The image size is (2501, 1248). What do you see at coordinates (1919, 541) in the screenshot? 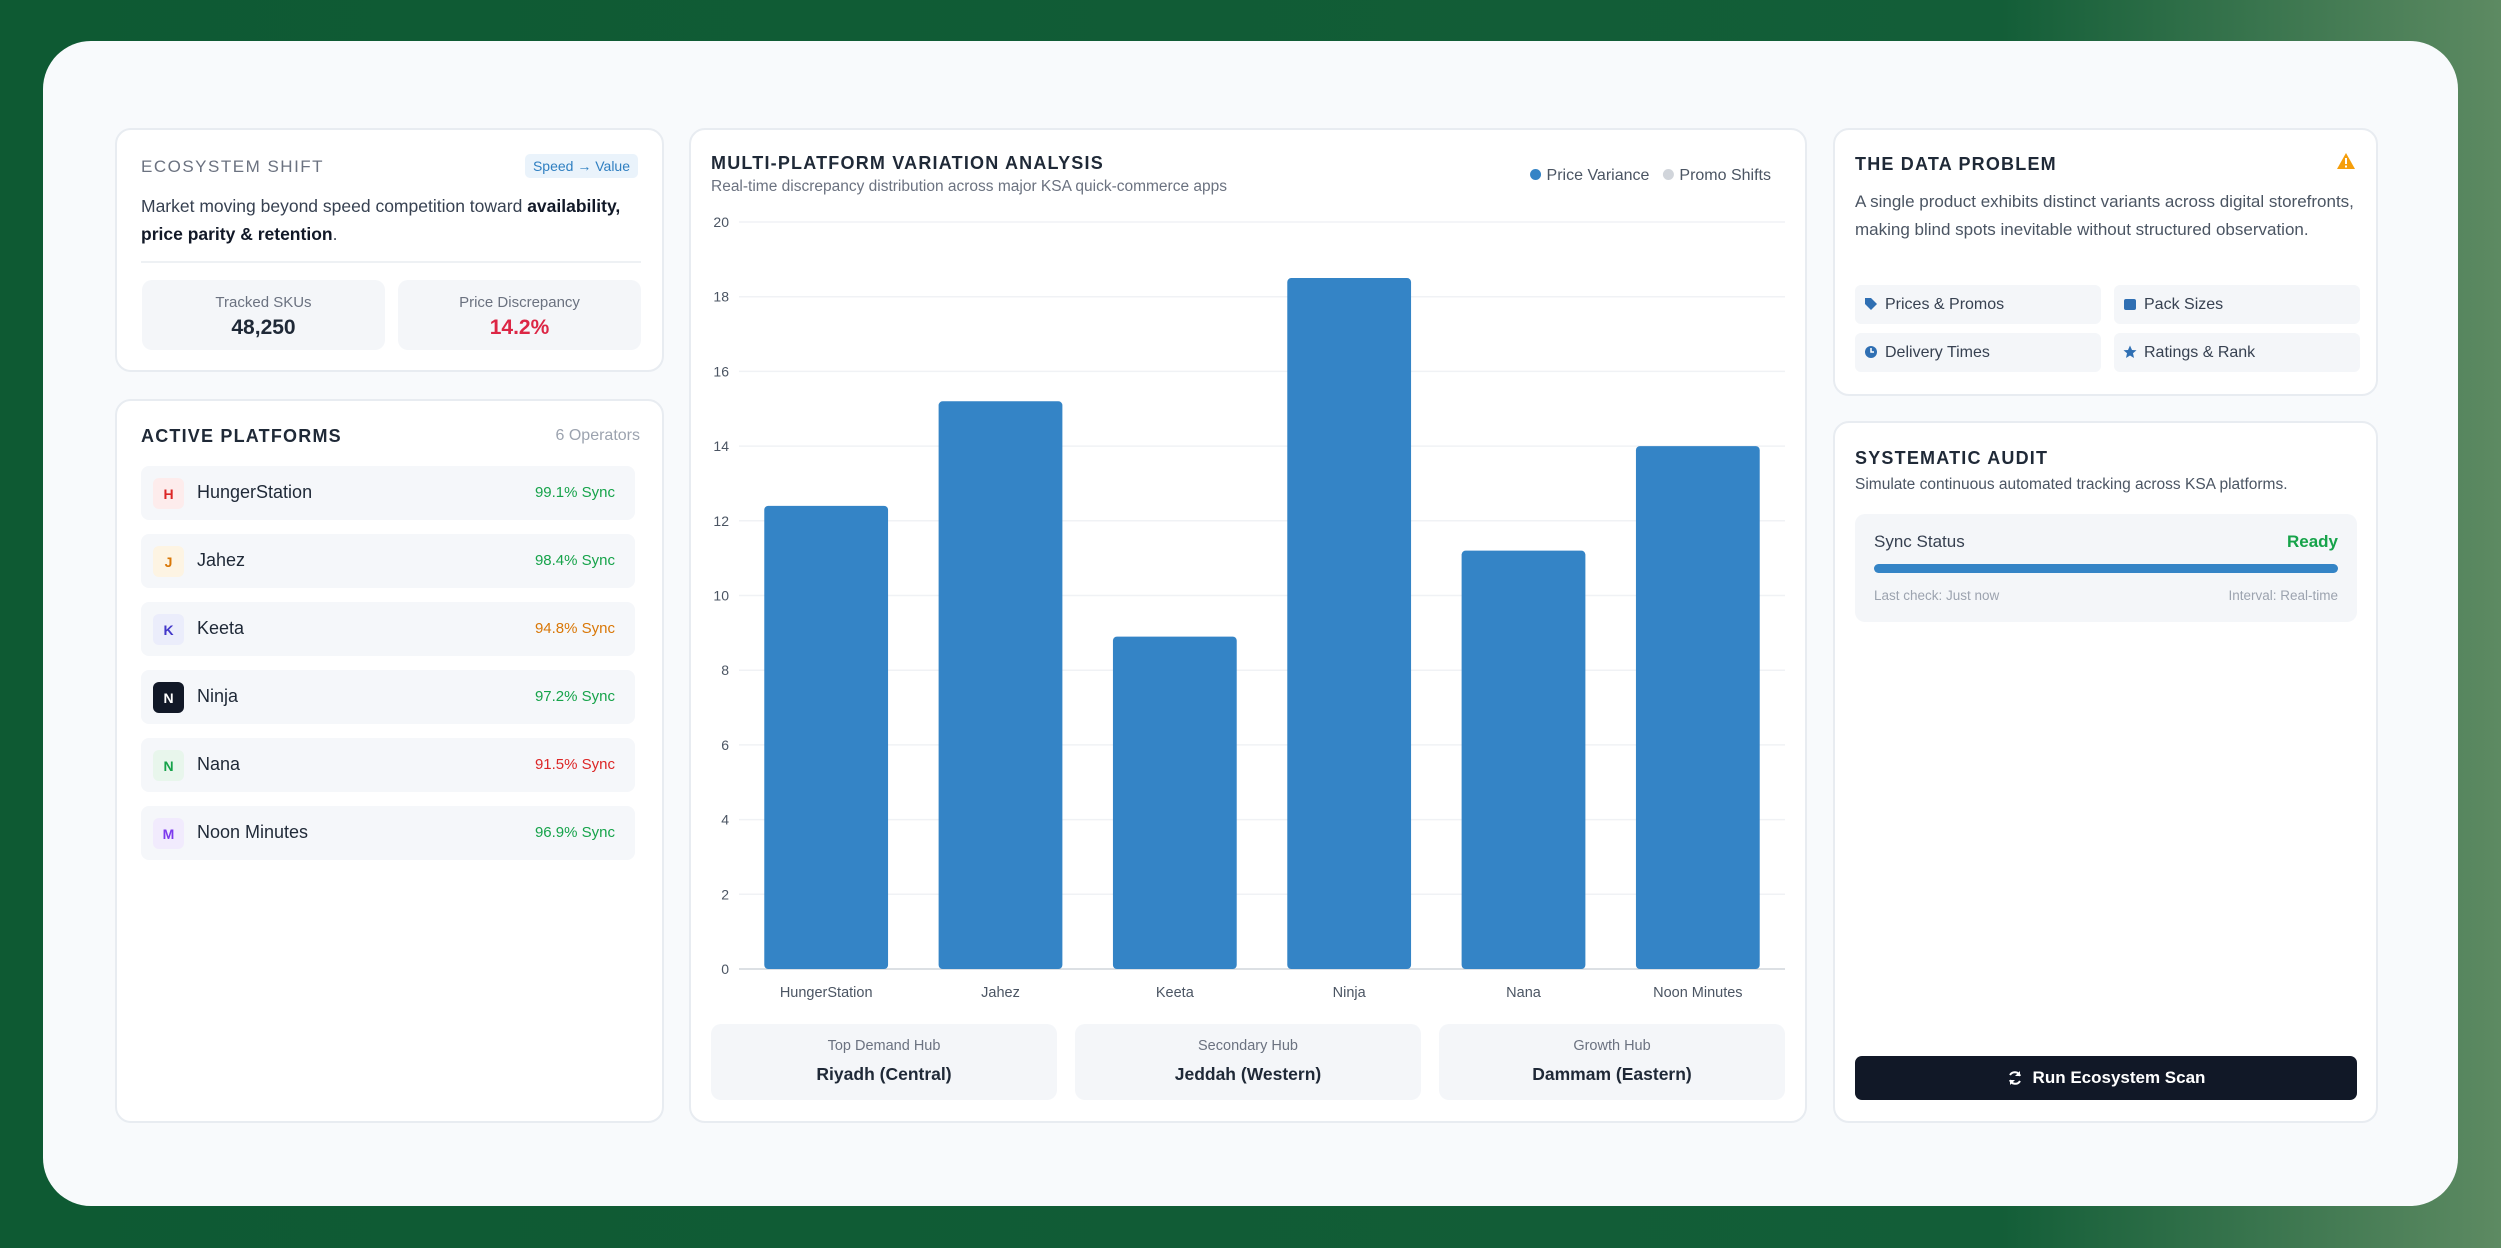
I see `status-label: Sync Status` at bounding box center [1919, 541].